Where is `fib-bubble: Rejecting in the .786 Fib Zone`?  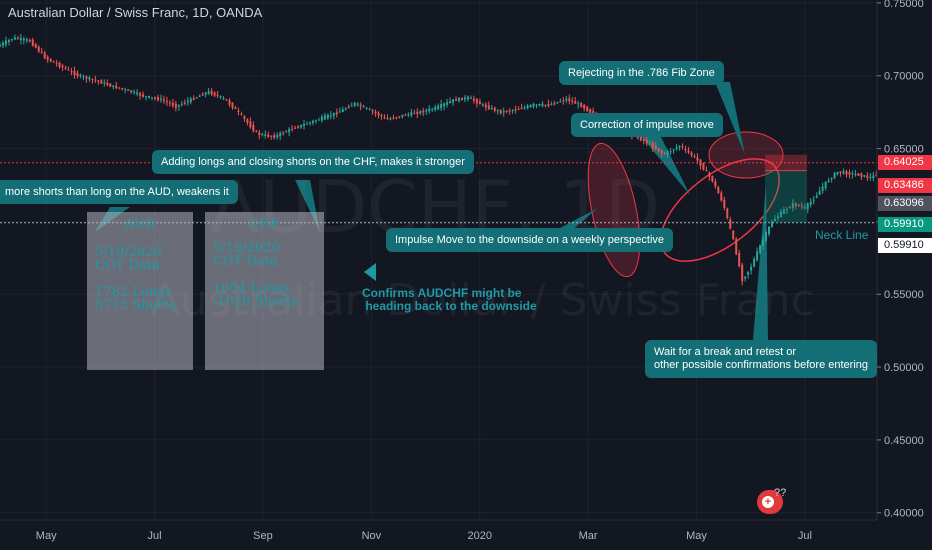
fib-bubble: Rejecting in the .786 Fib Zone is located at coordinates (641, 73).